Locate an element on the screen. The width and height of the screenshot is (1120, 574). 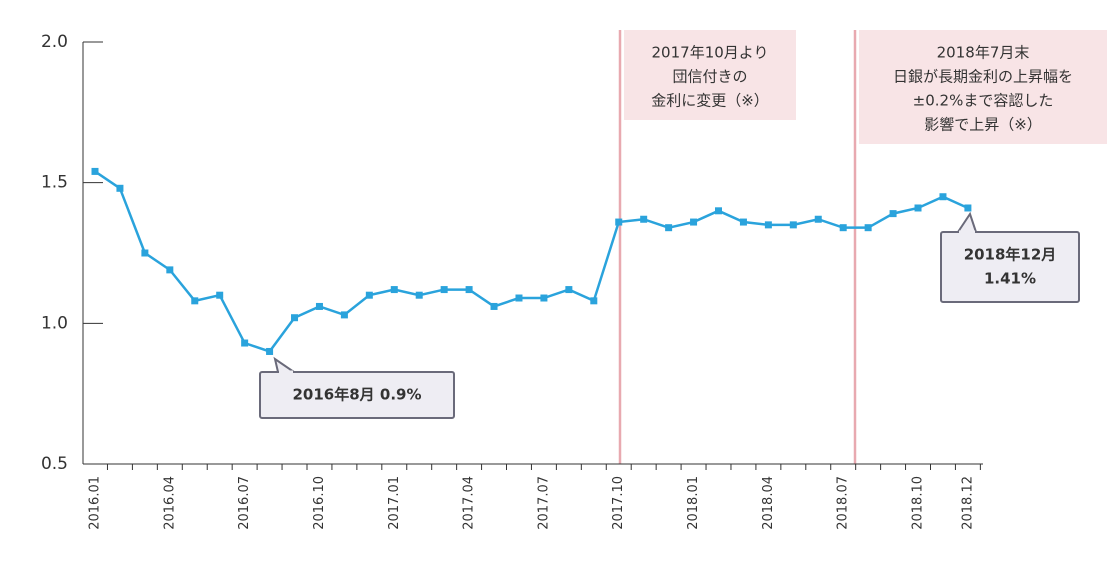
note-text: 団信付きの is located at coordinates (709, 77).